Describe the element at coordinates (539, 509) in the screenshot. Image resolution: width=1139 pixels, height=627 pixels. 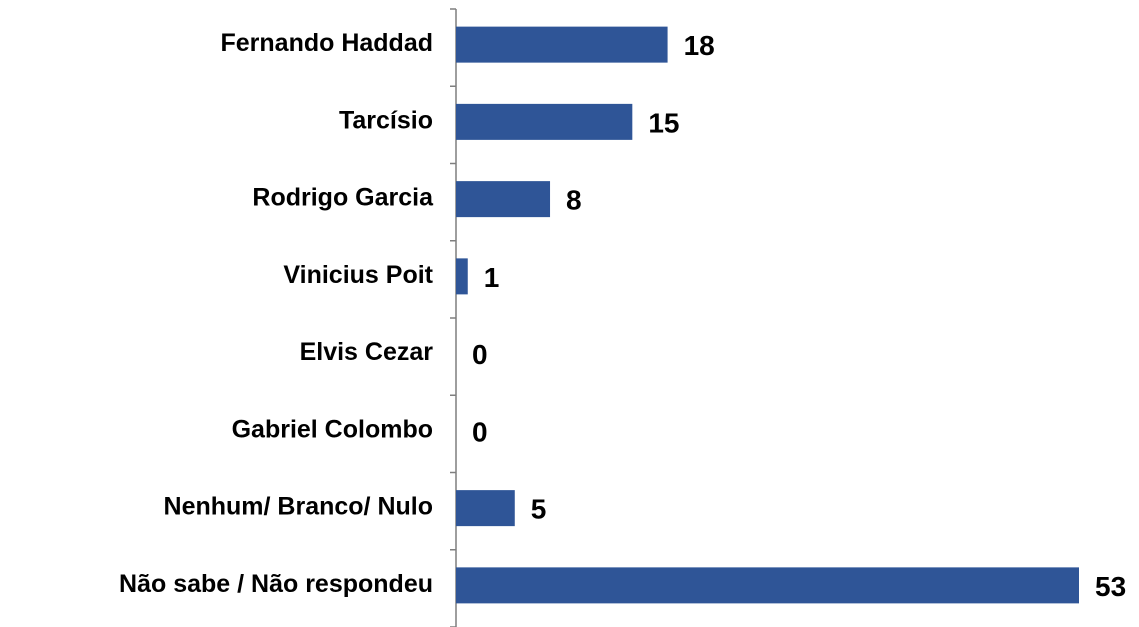
I see `value-label: 5` at that location.